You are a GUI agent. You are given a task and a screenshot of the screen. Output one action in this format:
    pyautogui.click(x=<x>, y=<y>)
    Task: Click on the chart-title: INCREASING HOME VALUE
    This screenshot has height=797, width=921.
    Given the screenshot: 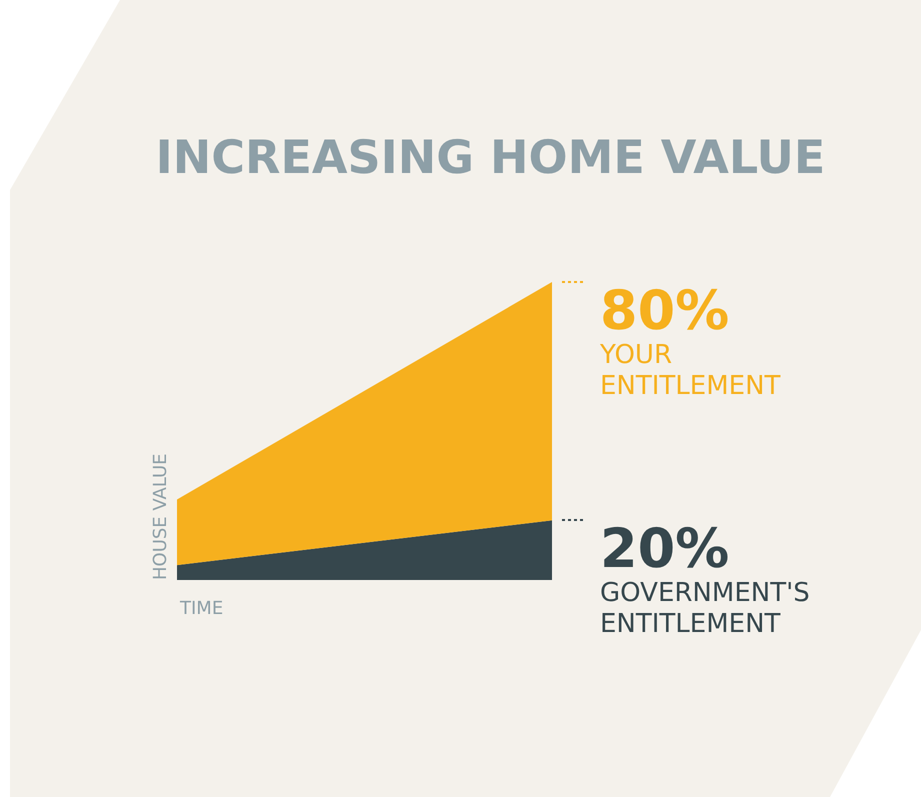 What is the action you would take?
    pyautogui.click(x=490, y=157)
    